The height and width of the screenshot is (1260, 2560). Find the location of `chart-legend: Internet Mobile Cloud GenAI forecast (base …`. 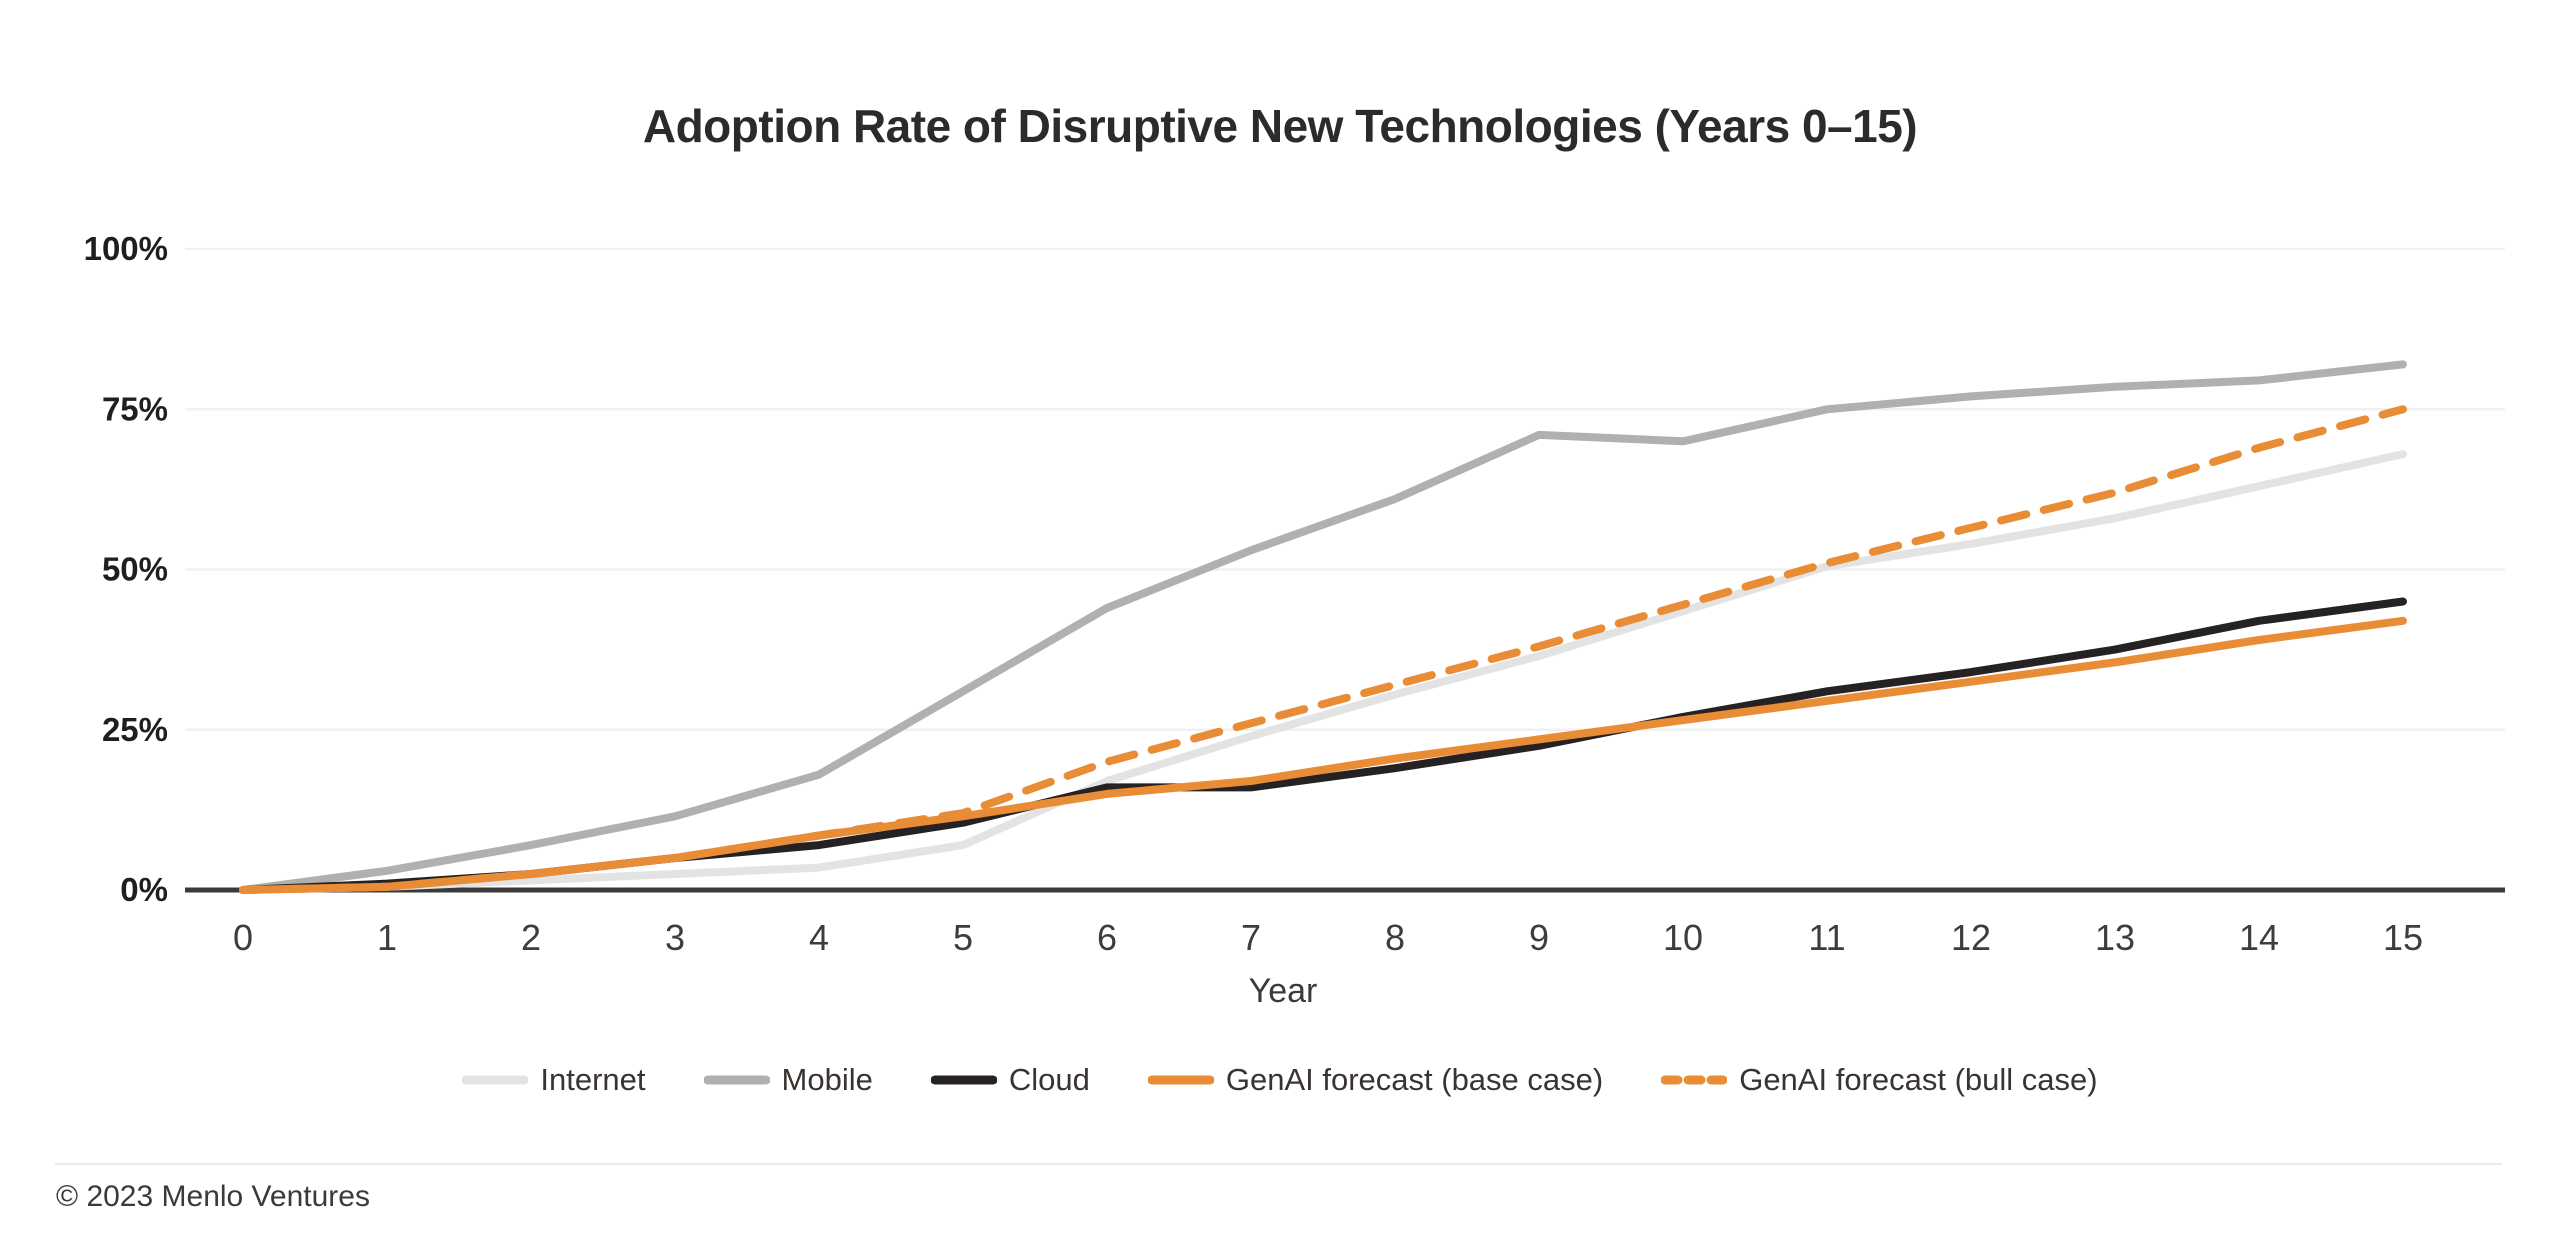

chart-legend: Internet Mobile Cloud GenAI forecast (base … is located at coordinates (1280, 1080).